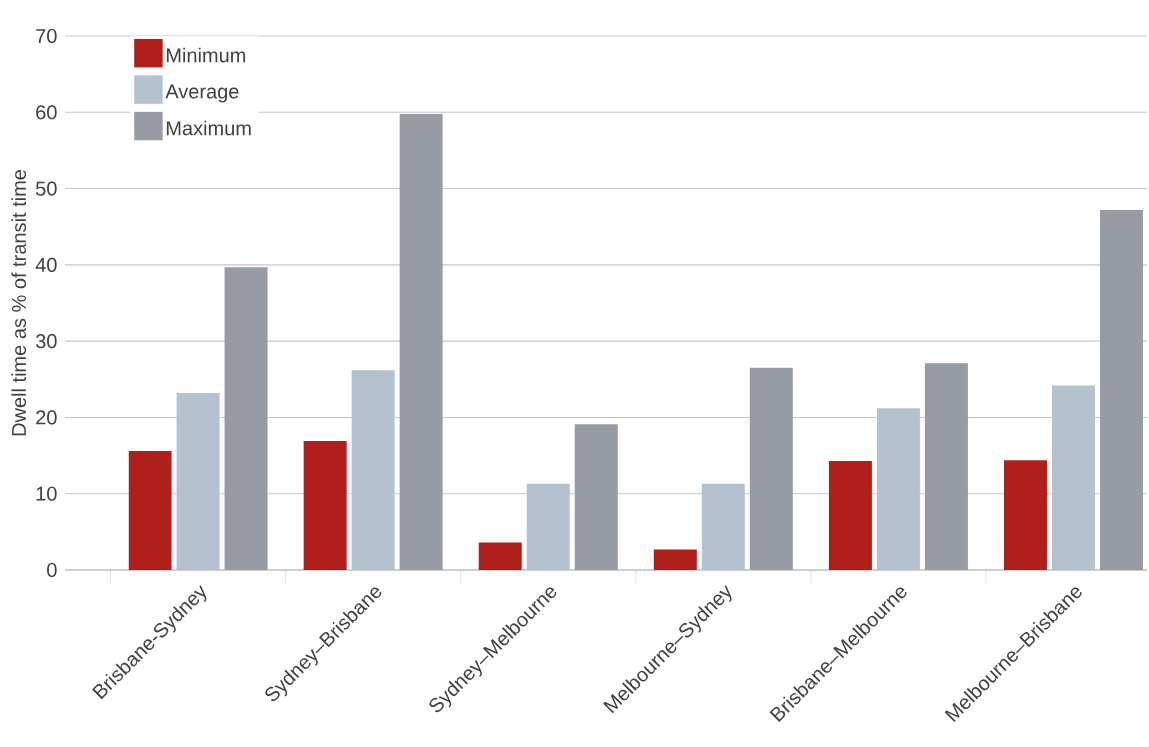 Image resolution: width=1149 pixels, height=747 pixels. What do you see at coordinates (46, 36) in the screenshot?
I see `y-tick-label: 70` at bounding box center [46, 36].